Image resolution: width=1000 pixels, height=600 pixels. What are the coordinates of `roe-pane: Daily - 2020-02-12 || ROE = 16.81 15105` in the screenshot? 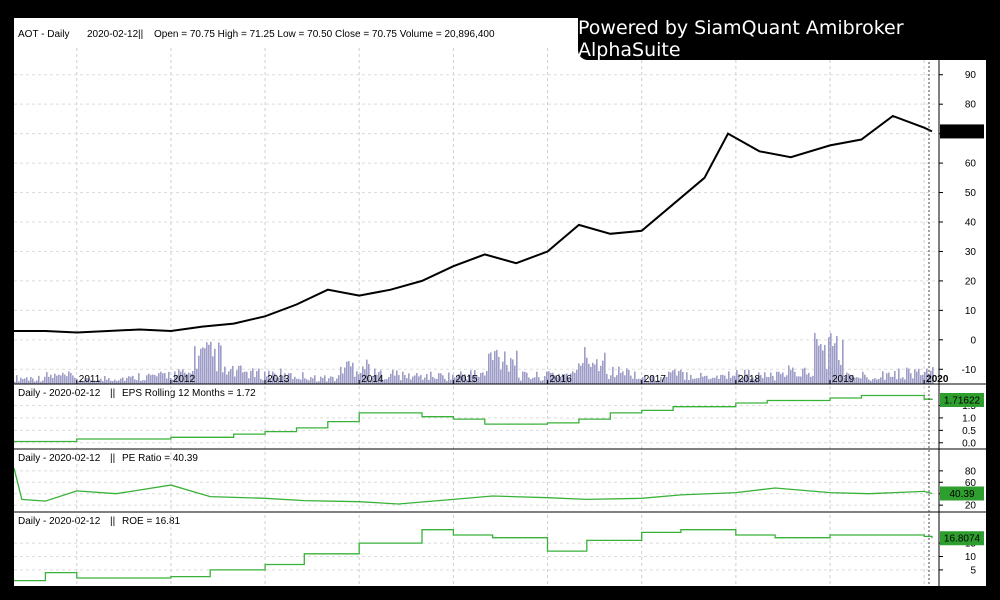 It's located at (495, 550).